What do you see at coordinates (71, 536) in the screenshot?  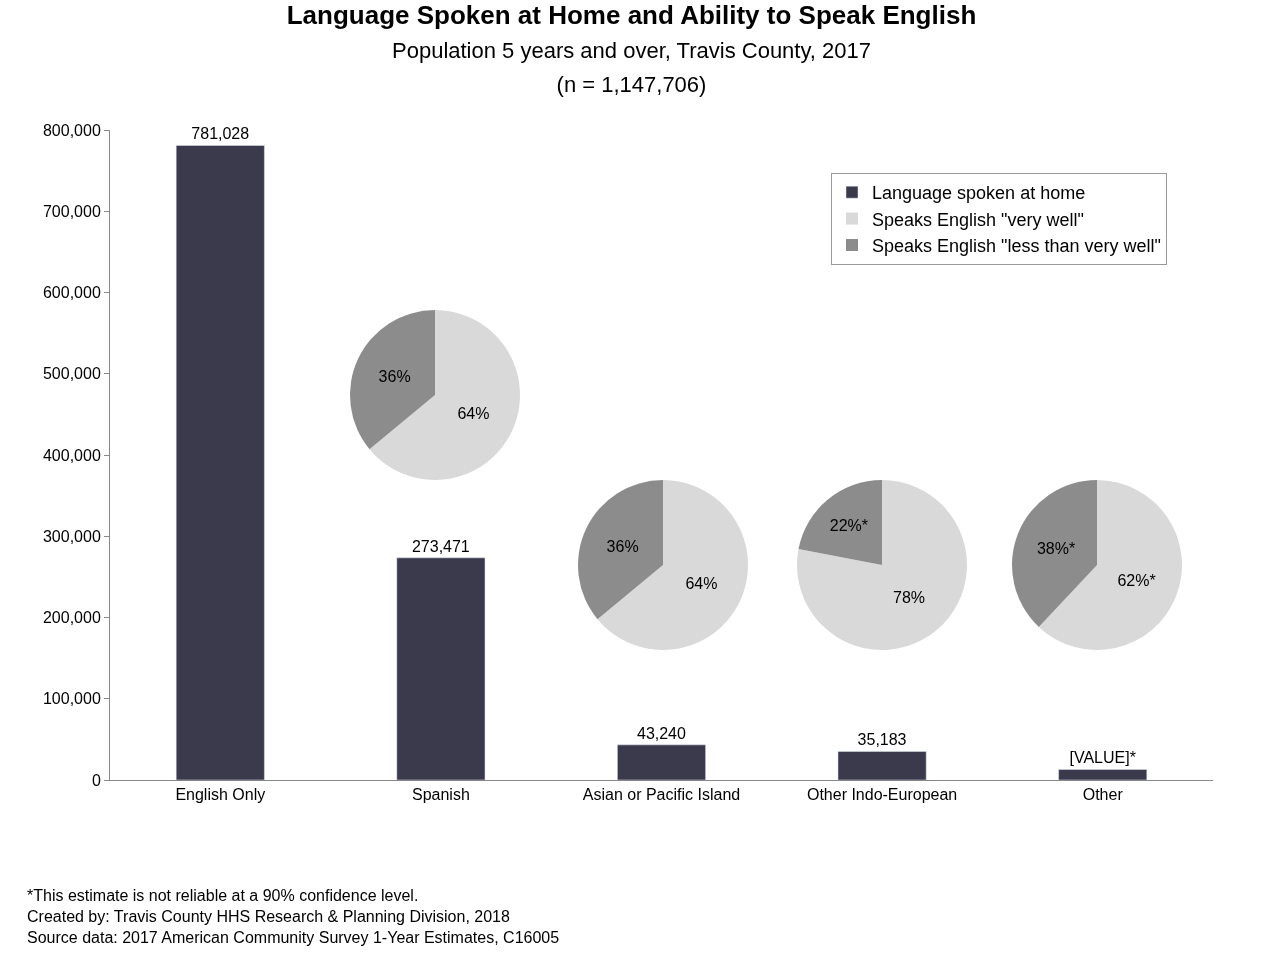 I see `y-tick-label: 300,000` at bounding box center [71, 536].